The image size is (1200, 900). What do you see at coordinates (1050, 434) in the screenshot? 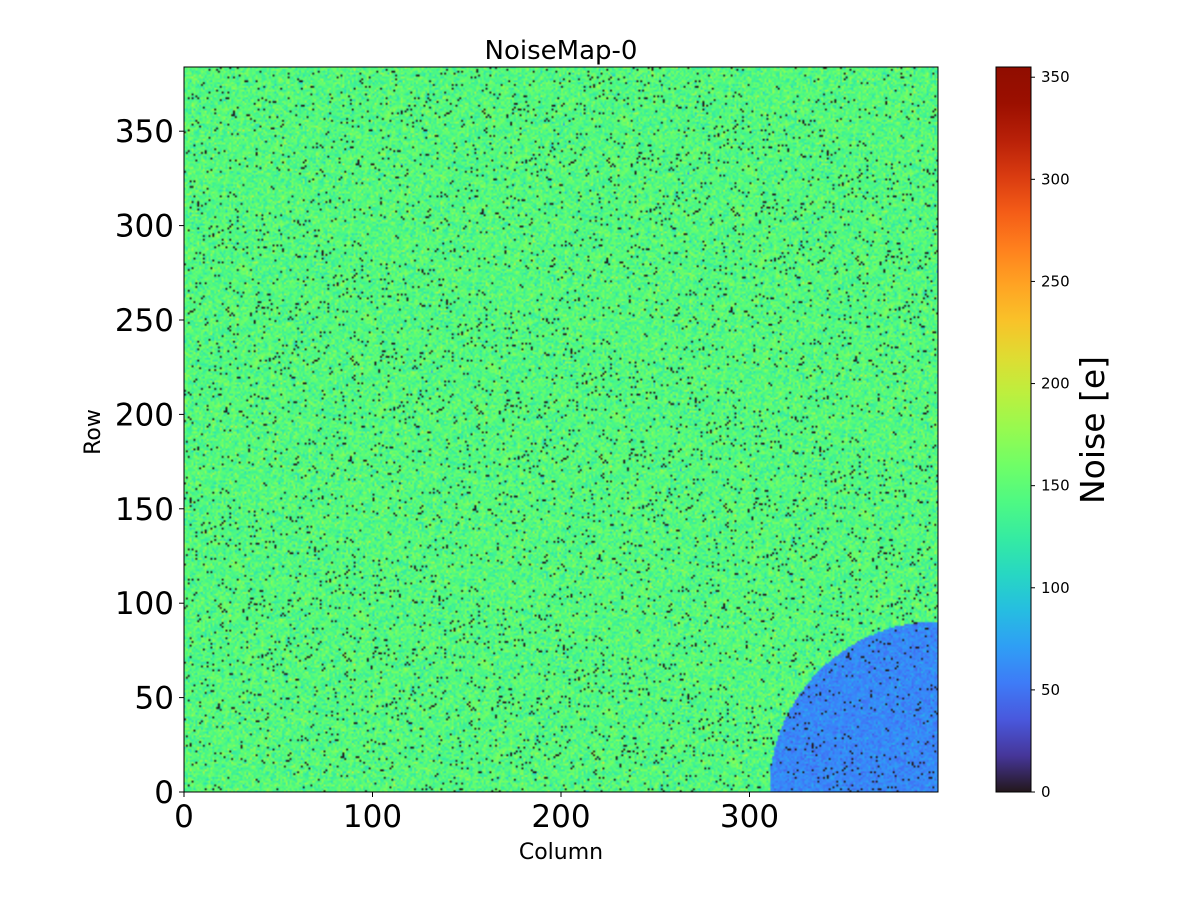
I see `colorbar-ticks: 0 50 100 150 200 250 300 350` at bounding box center [1050, 434].